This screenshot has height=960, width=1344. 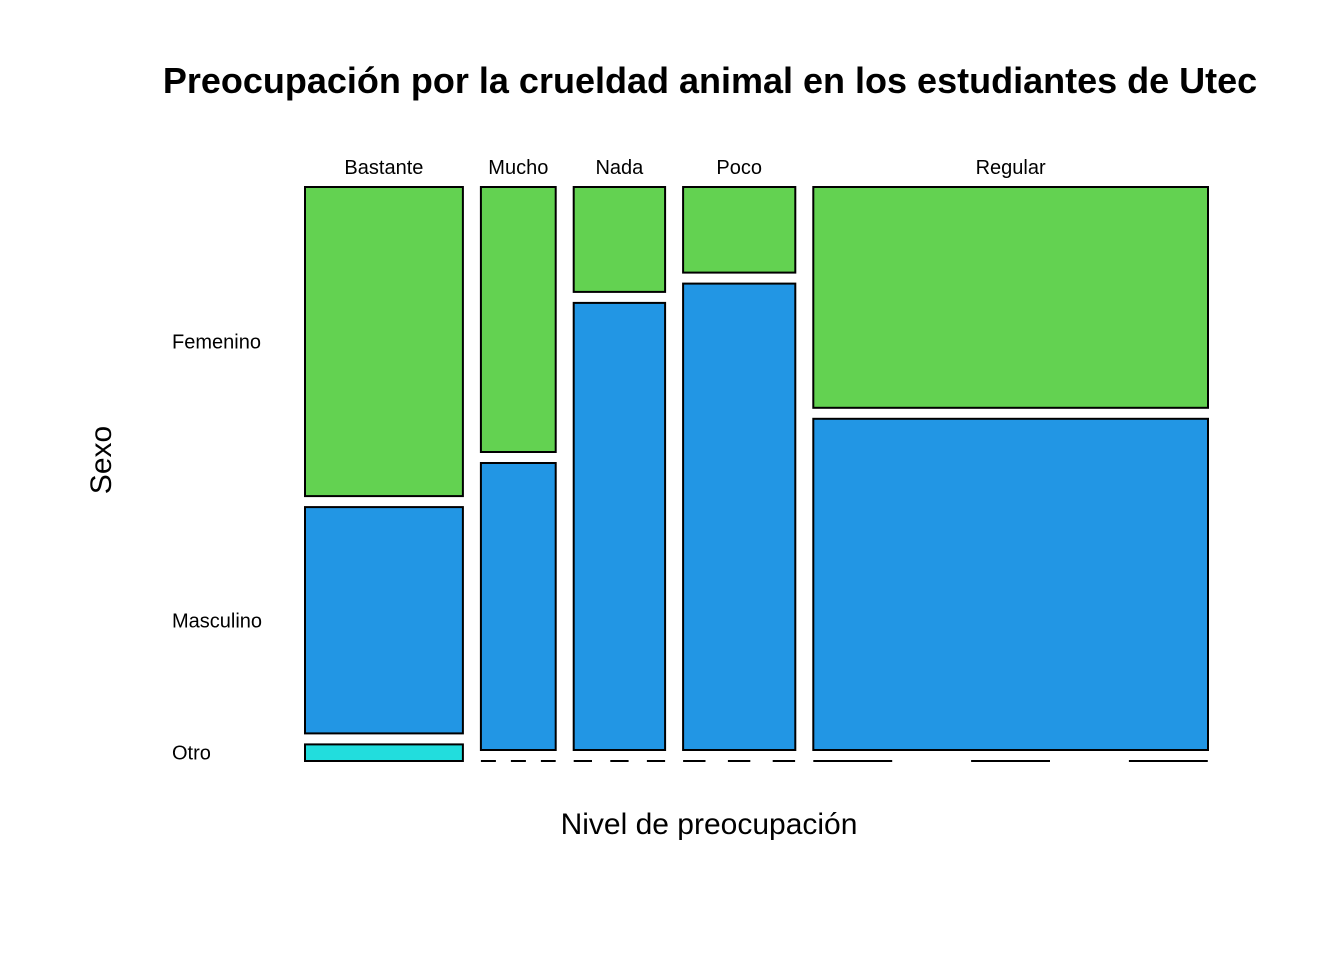 I want to click on tile-mucho-masculino, so click(x=518, y=606).